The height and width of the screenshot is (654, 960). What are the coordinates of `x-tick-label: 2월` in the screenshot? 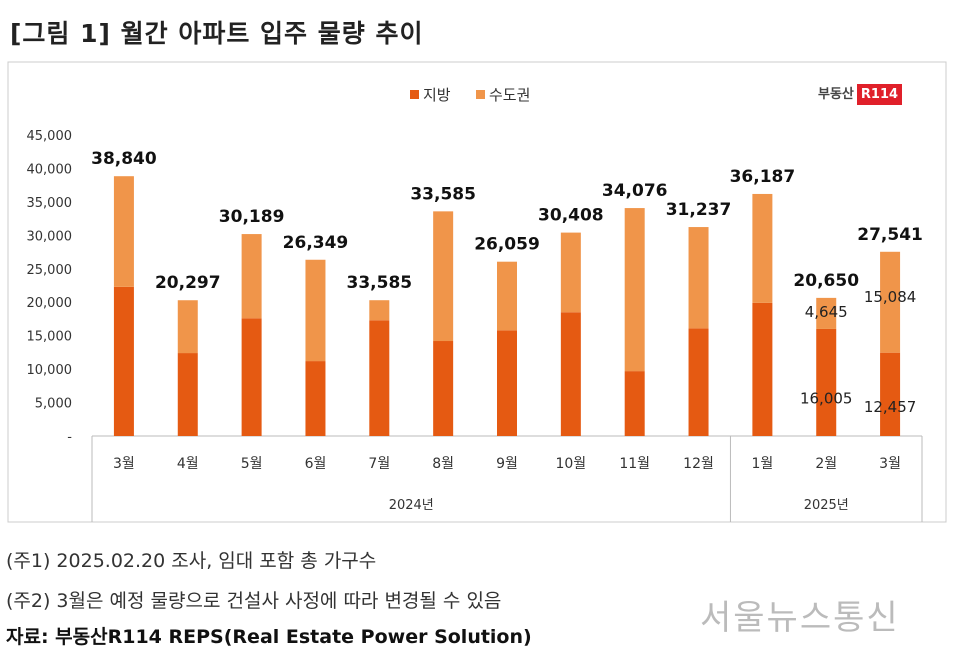 It's located at (826, 464).